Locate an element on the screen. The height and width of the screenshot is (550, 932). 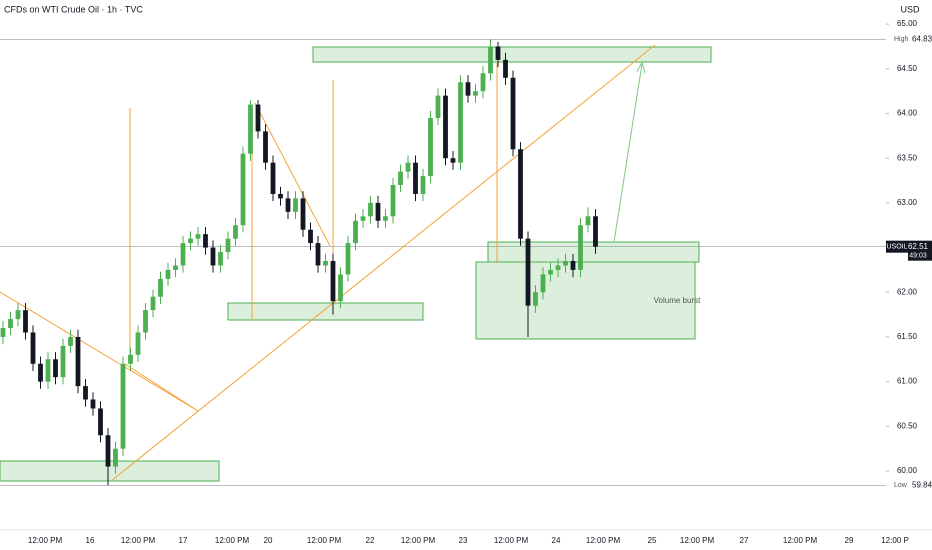
x-tick-label: 17 is located at coordinates (183, 540).